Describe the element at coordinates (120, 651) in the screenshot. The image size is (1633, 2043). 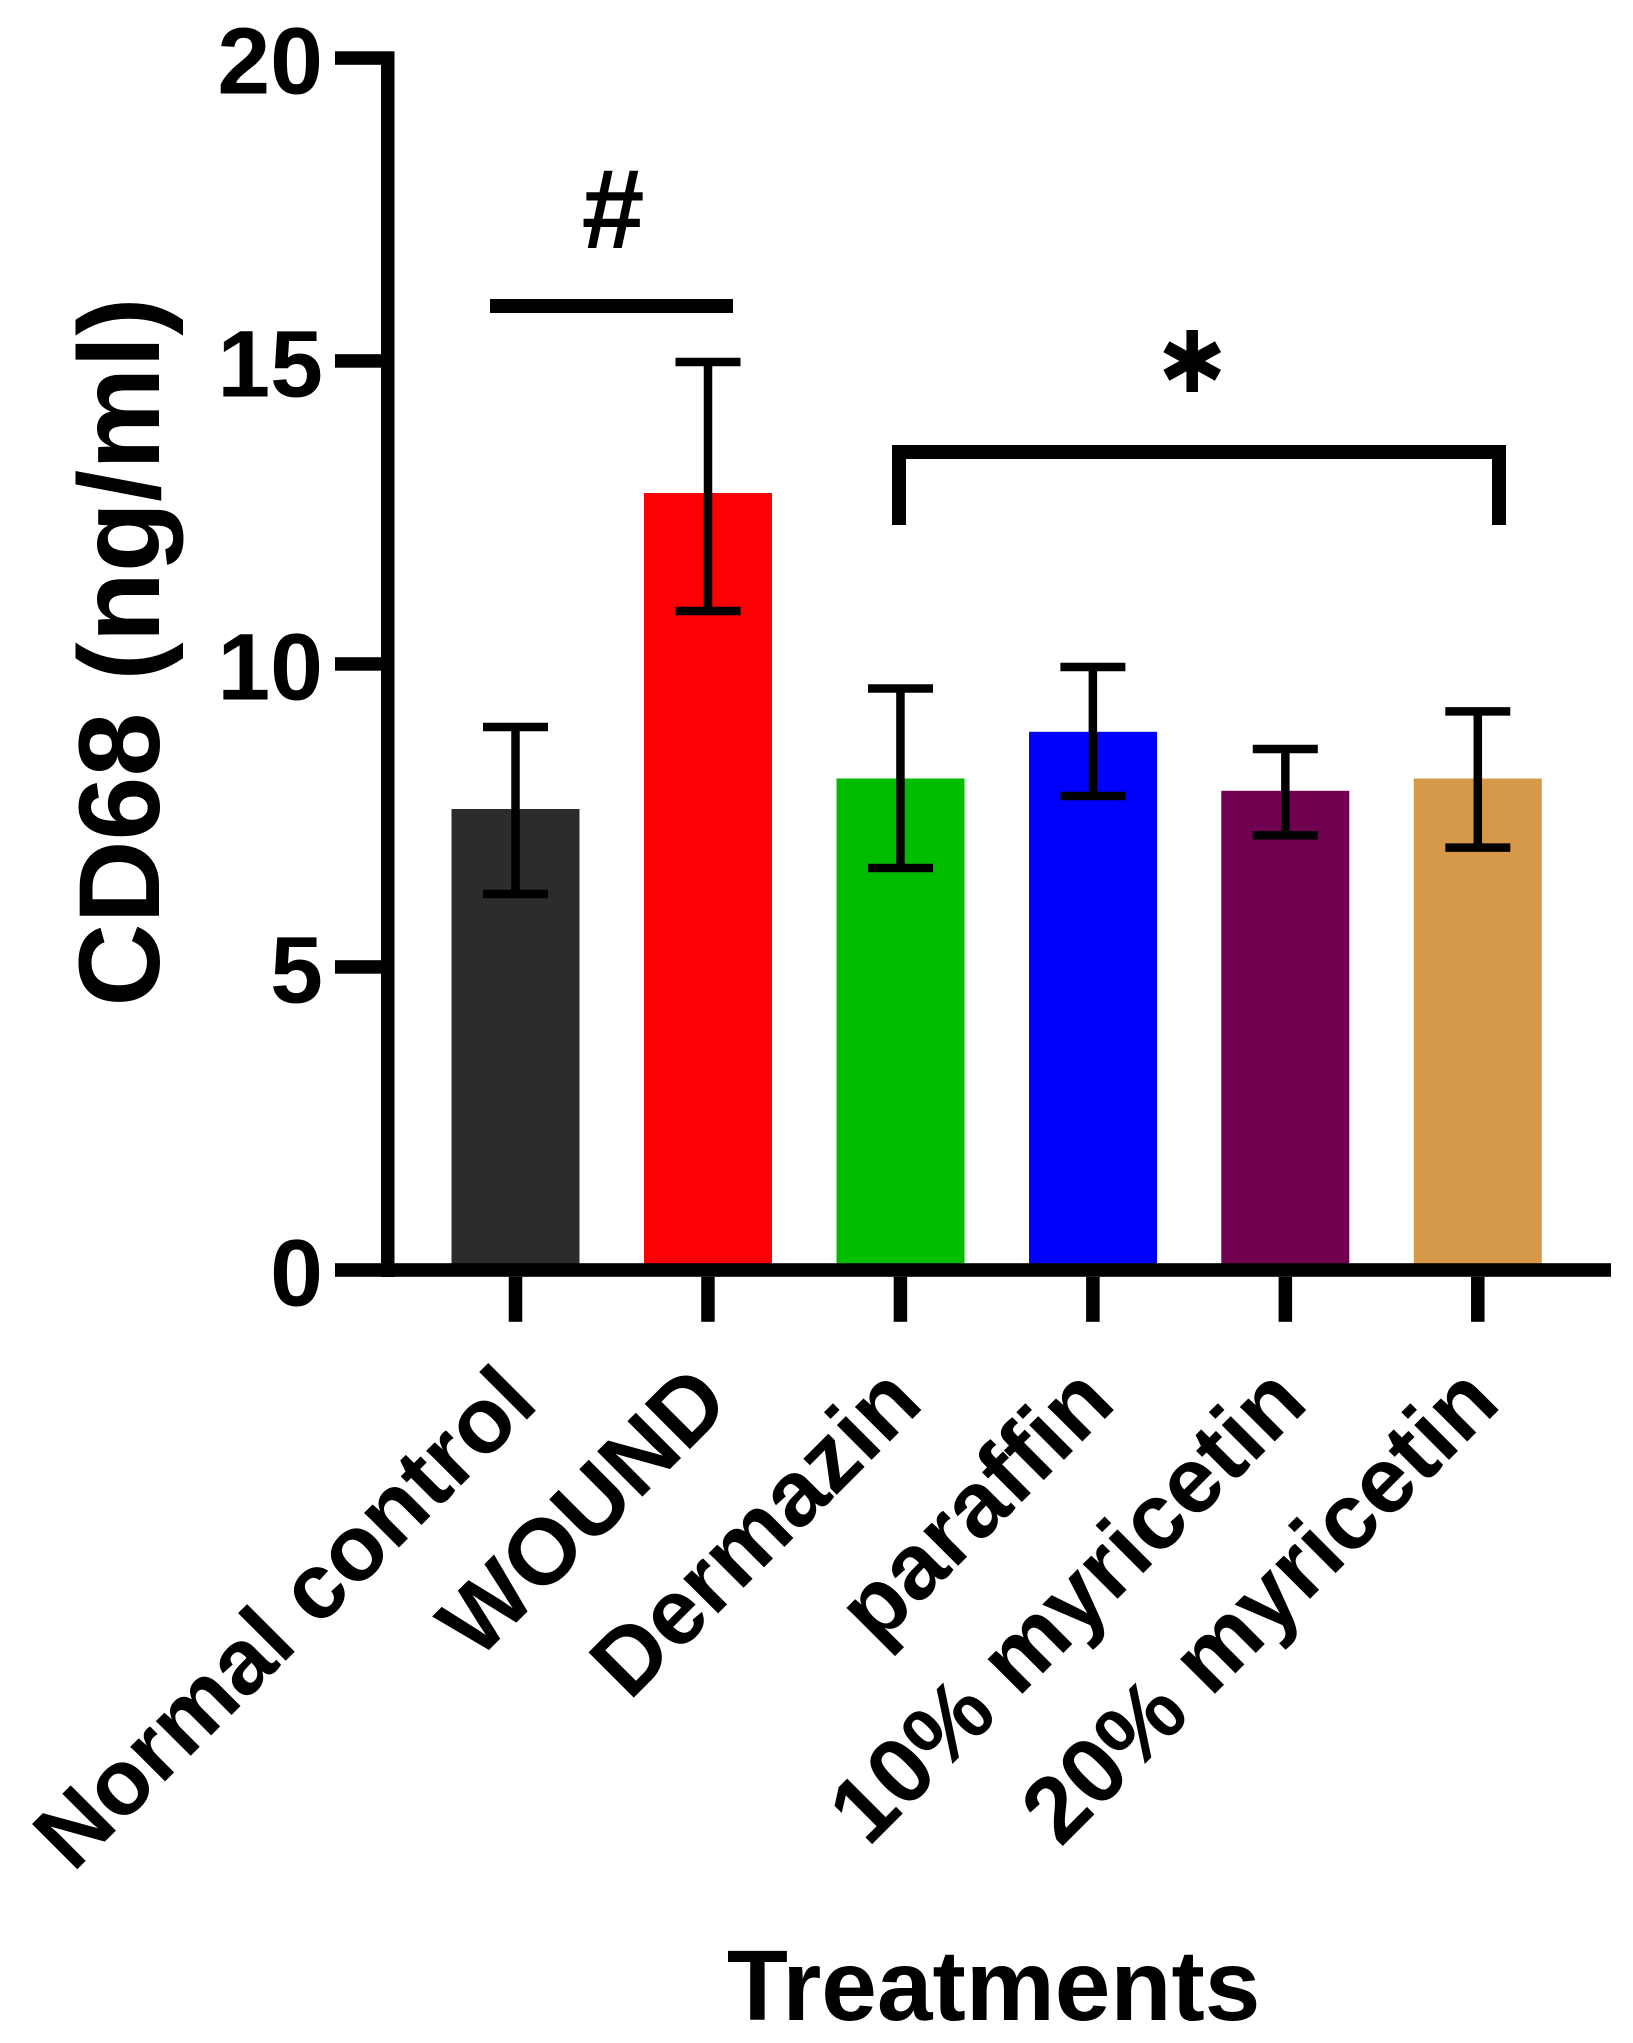
I see `svg-text: CD68 (ng/ml)` at that location.